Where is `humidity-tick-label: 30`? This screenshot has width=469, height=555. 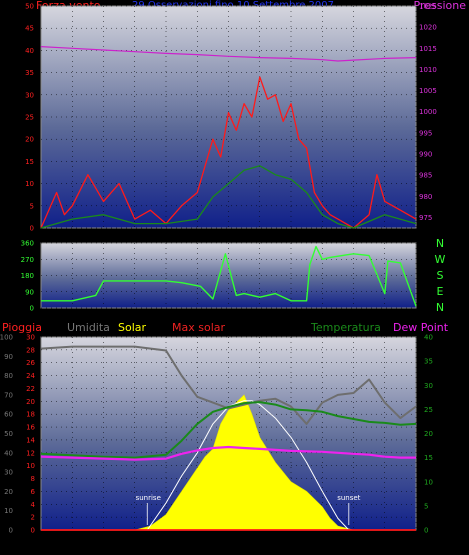 humidity-tick-label: 30 is located at coordinates (8, 473).